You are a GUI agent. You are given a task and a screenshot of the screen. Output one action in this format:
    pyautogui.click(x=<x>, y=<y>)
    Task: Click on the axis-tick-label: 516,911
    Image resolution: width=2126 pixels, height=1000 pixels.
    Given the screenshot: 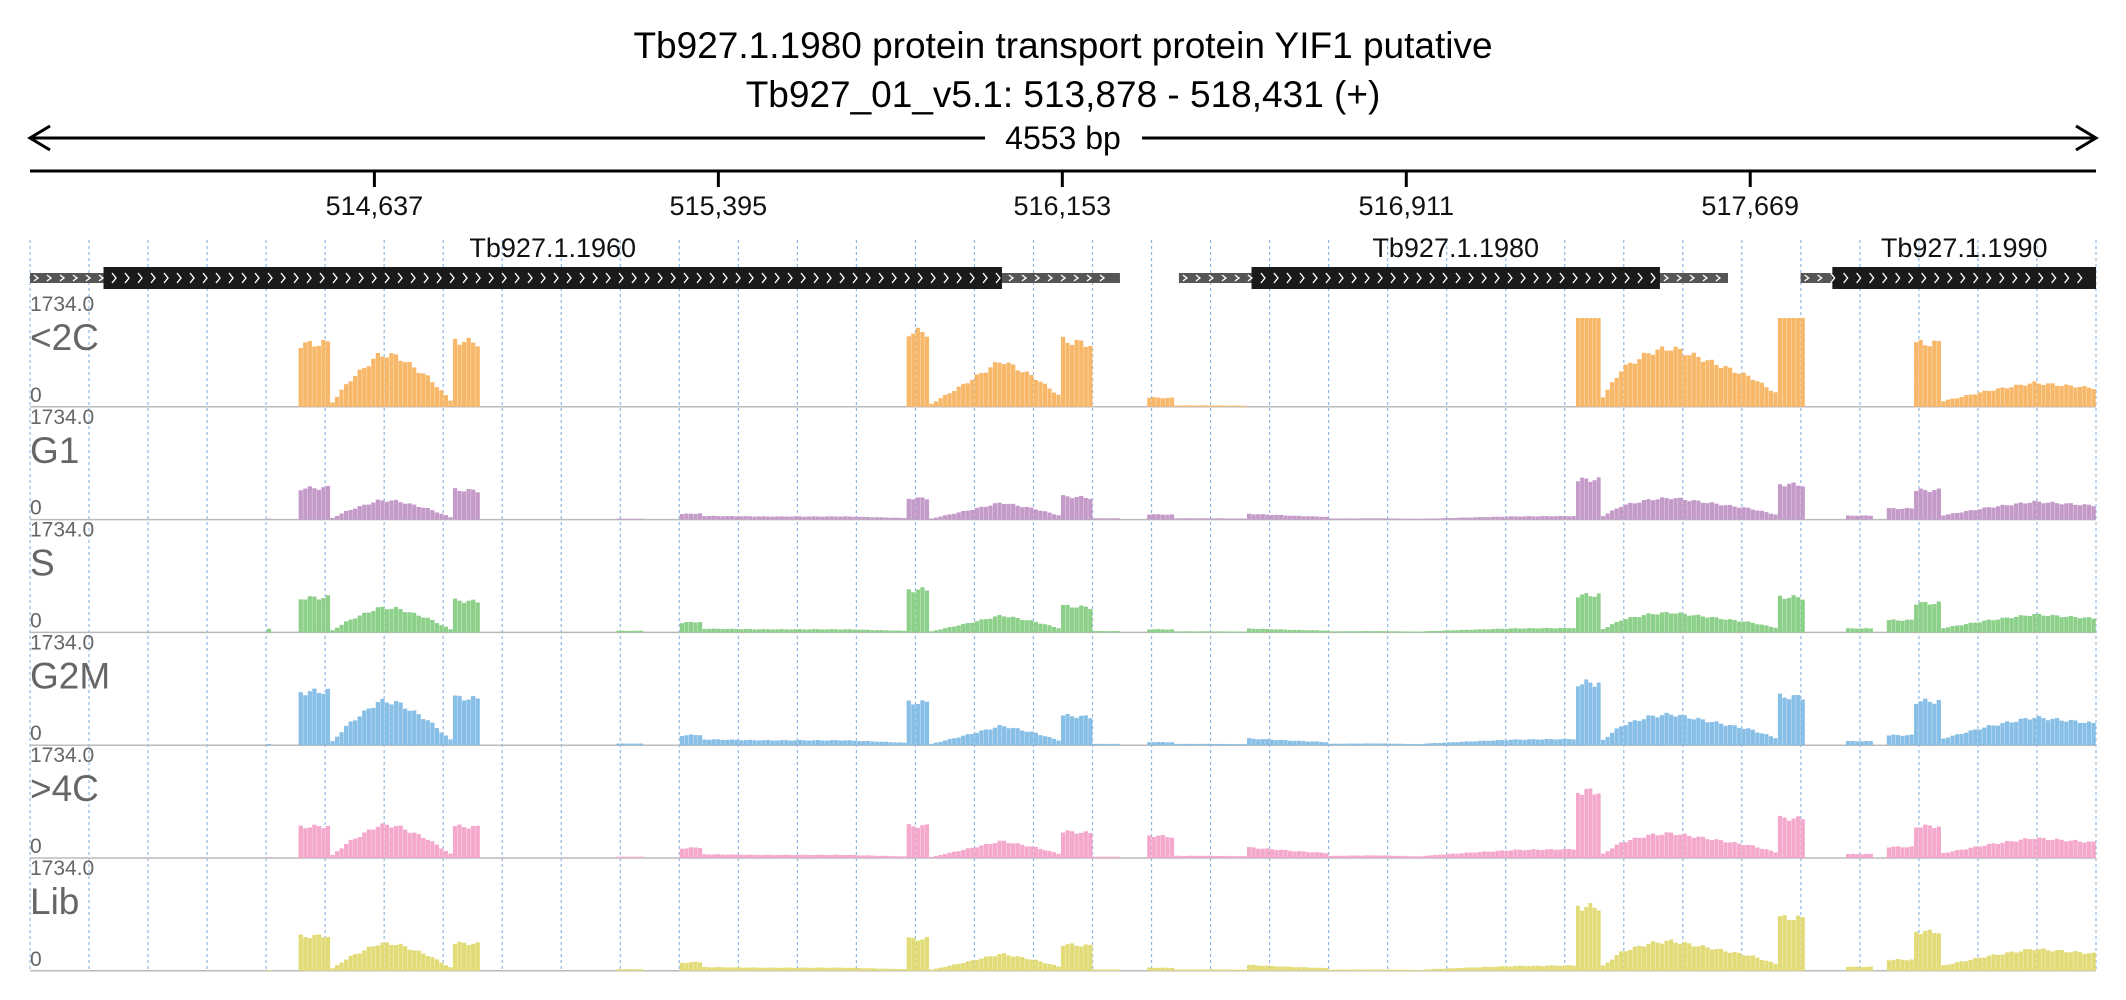 What is the action you would take?
    pyautogui.click(x=1406, y=206)
    